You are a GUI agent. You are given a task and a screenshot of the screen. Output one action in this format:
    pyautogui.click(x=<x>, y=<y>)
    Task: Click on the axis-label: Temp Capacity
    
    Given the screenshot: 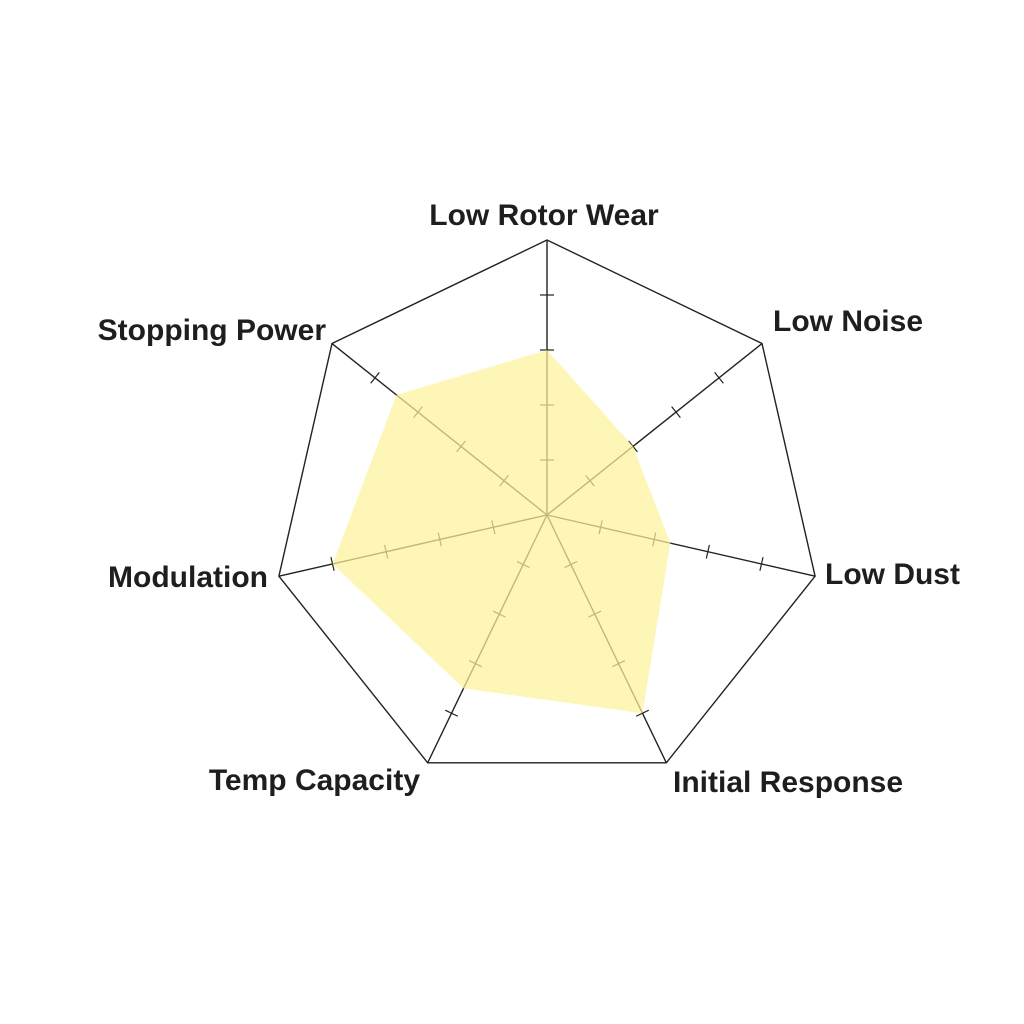 What is the action you would take?
    pyautogui.click(x=314, y=780)
    